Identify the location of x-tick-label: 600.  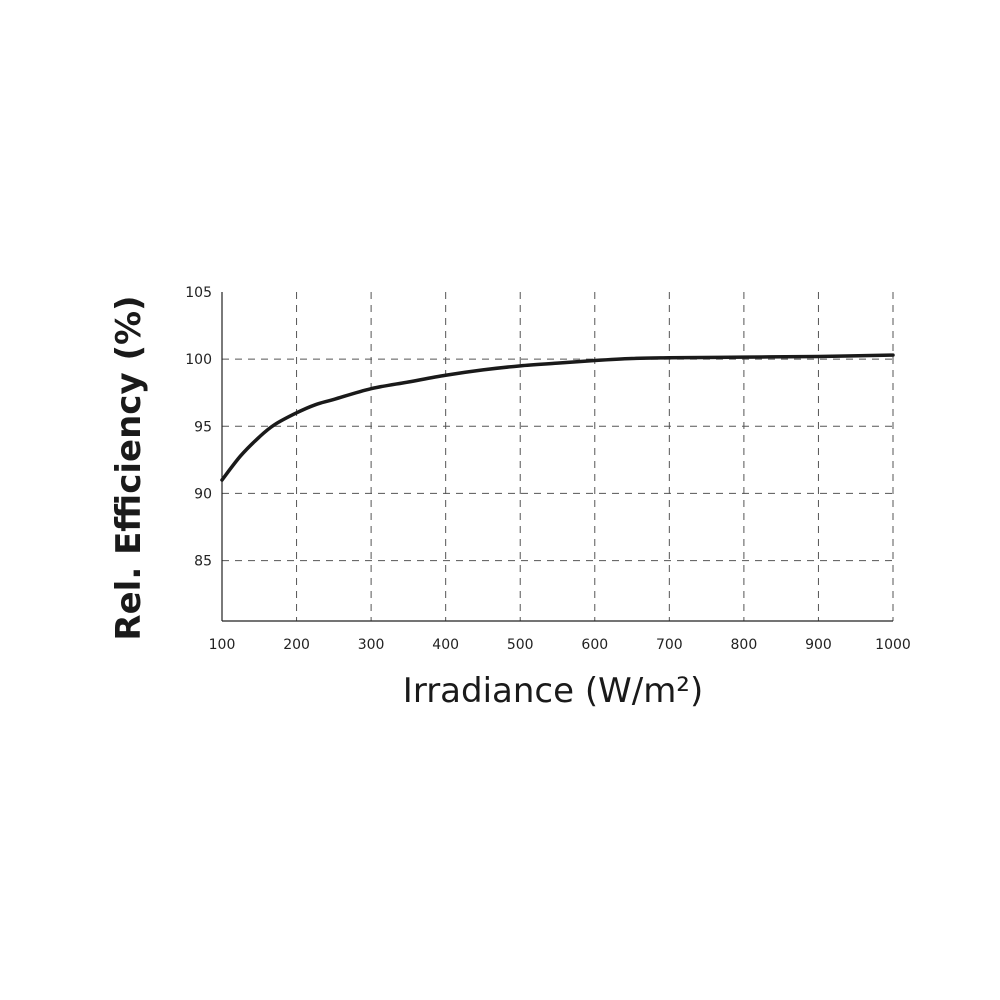
(594, 645).